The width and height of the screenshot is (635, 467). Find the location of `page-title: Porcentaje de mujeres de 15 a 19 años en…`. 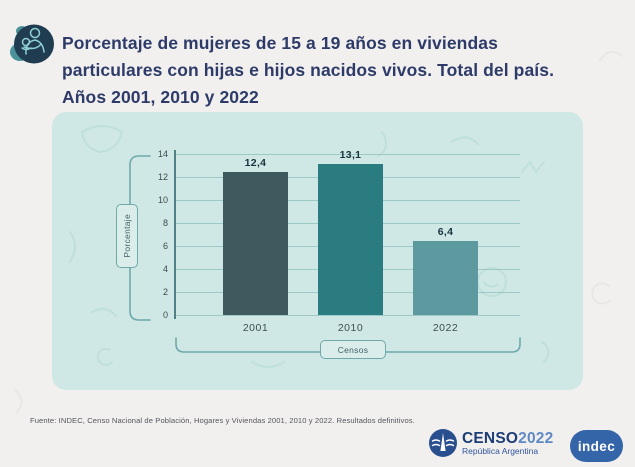

page-title: Porcentaje de mujeres de 15 a 19 años en… is located at coordinates (323, 70).